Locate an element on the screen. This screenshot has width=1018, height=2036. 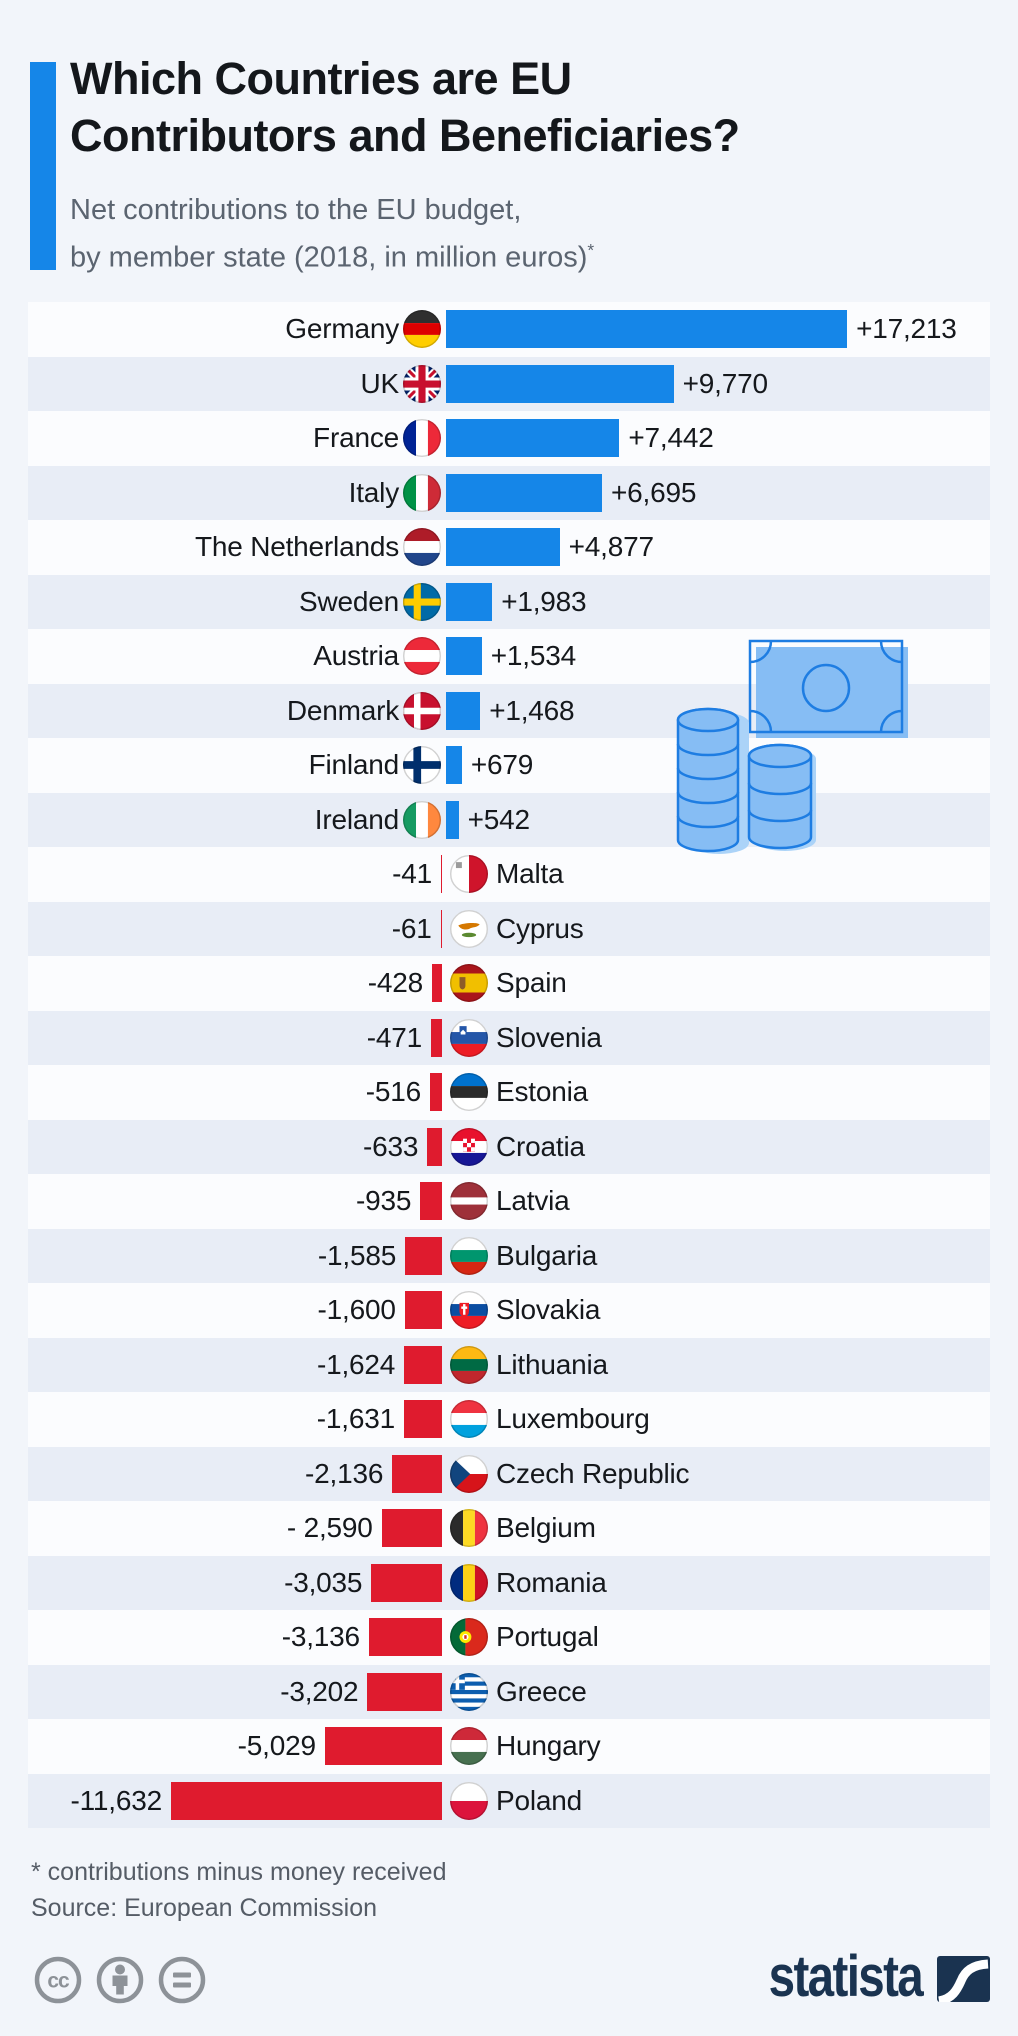
value-bar-ireland is located at coordinates (452, 819).